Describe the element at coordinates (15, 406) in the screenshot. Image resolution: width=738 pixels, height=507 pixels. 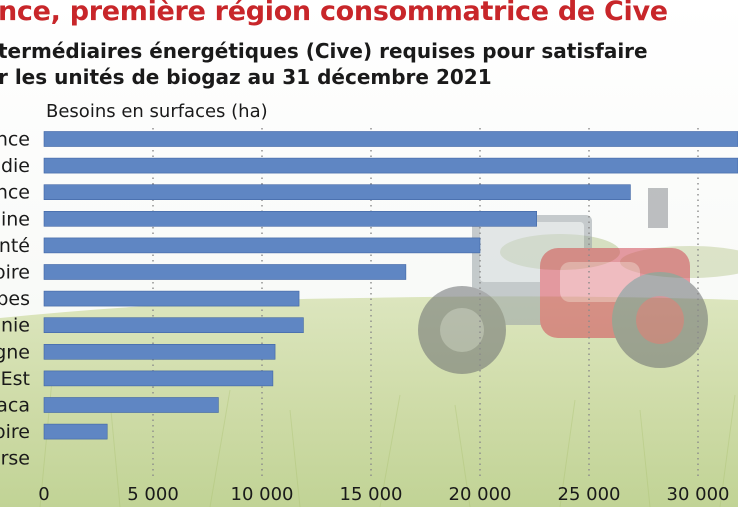
I see `category-label: aca` at that location.